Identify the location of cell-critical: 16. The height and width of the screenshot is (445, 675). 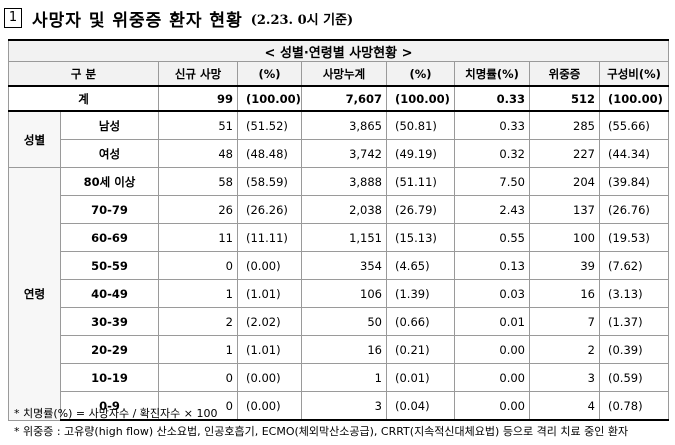
(564, 293).